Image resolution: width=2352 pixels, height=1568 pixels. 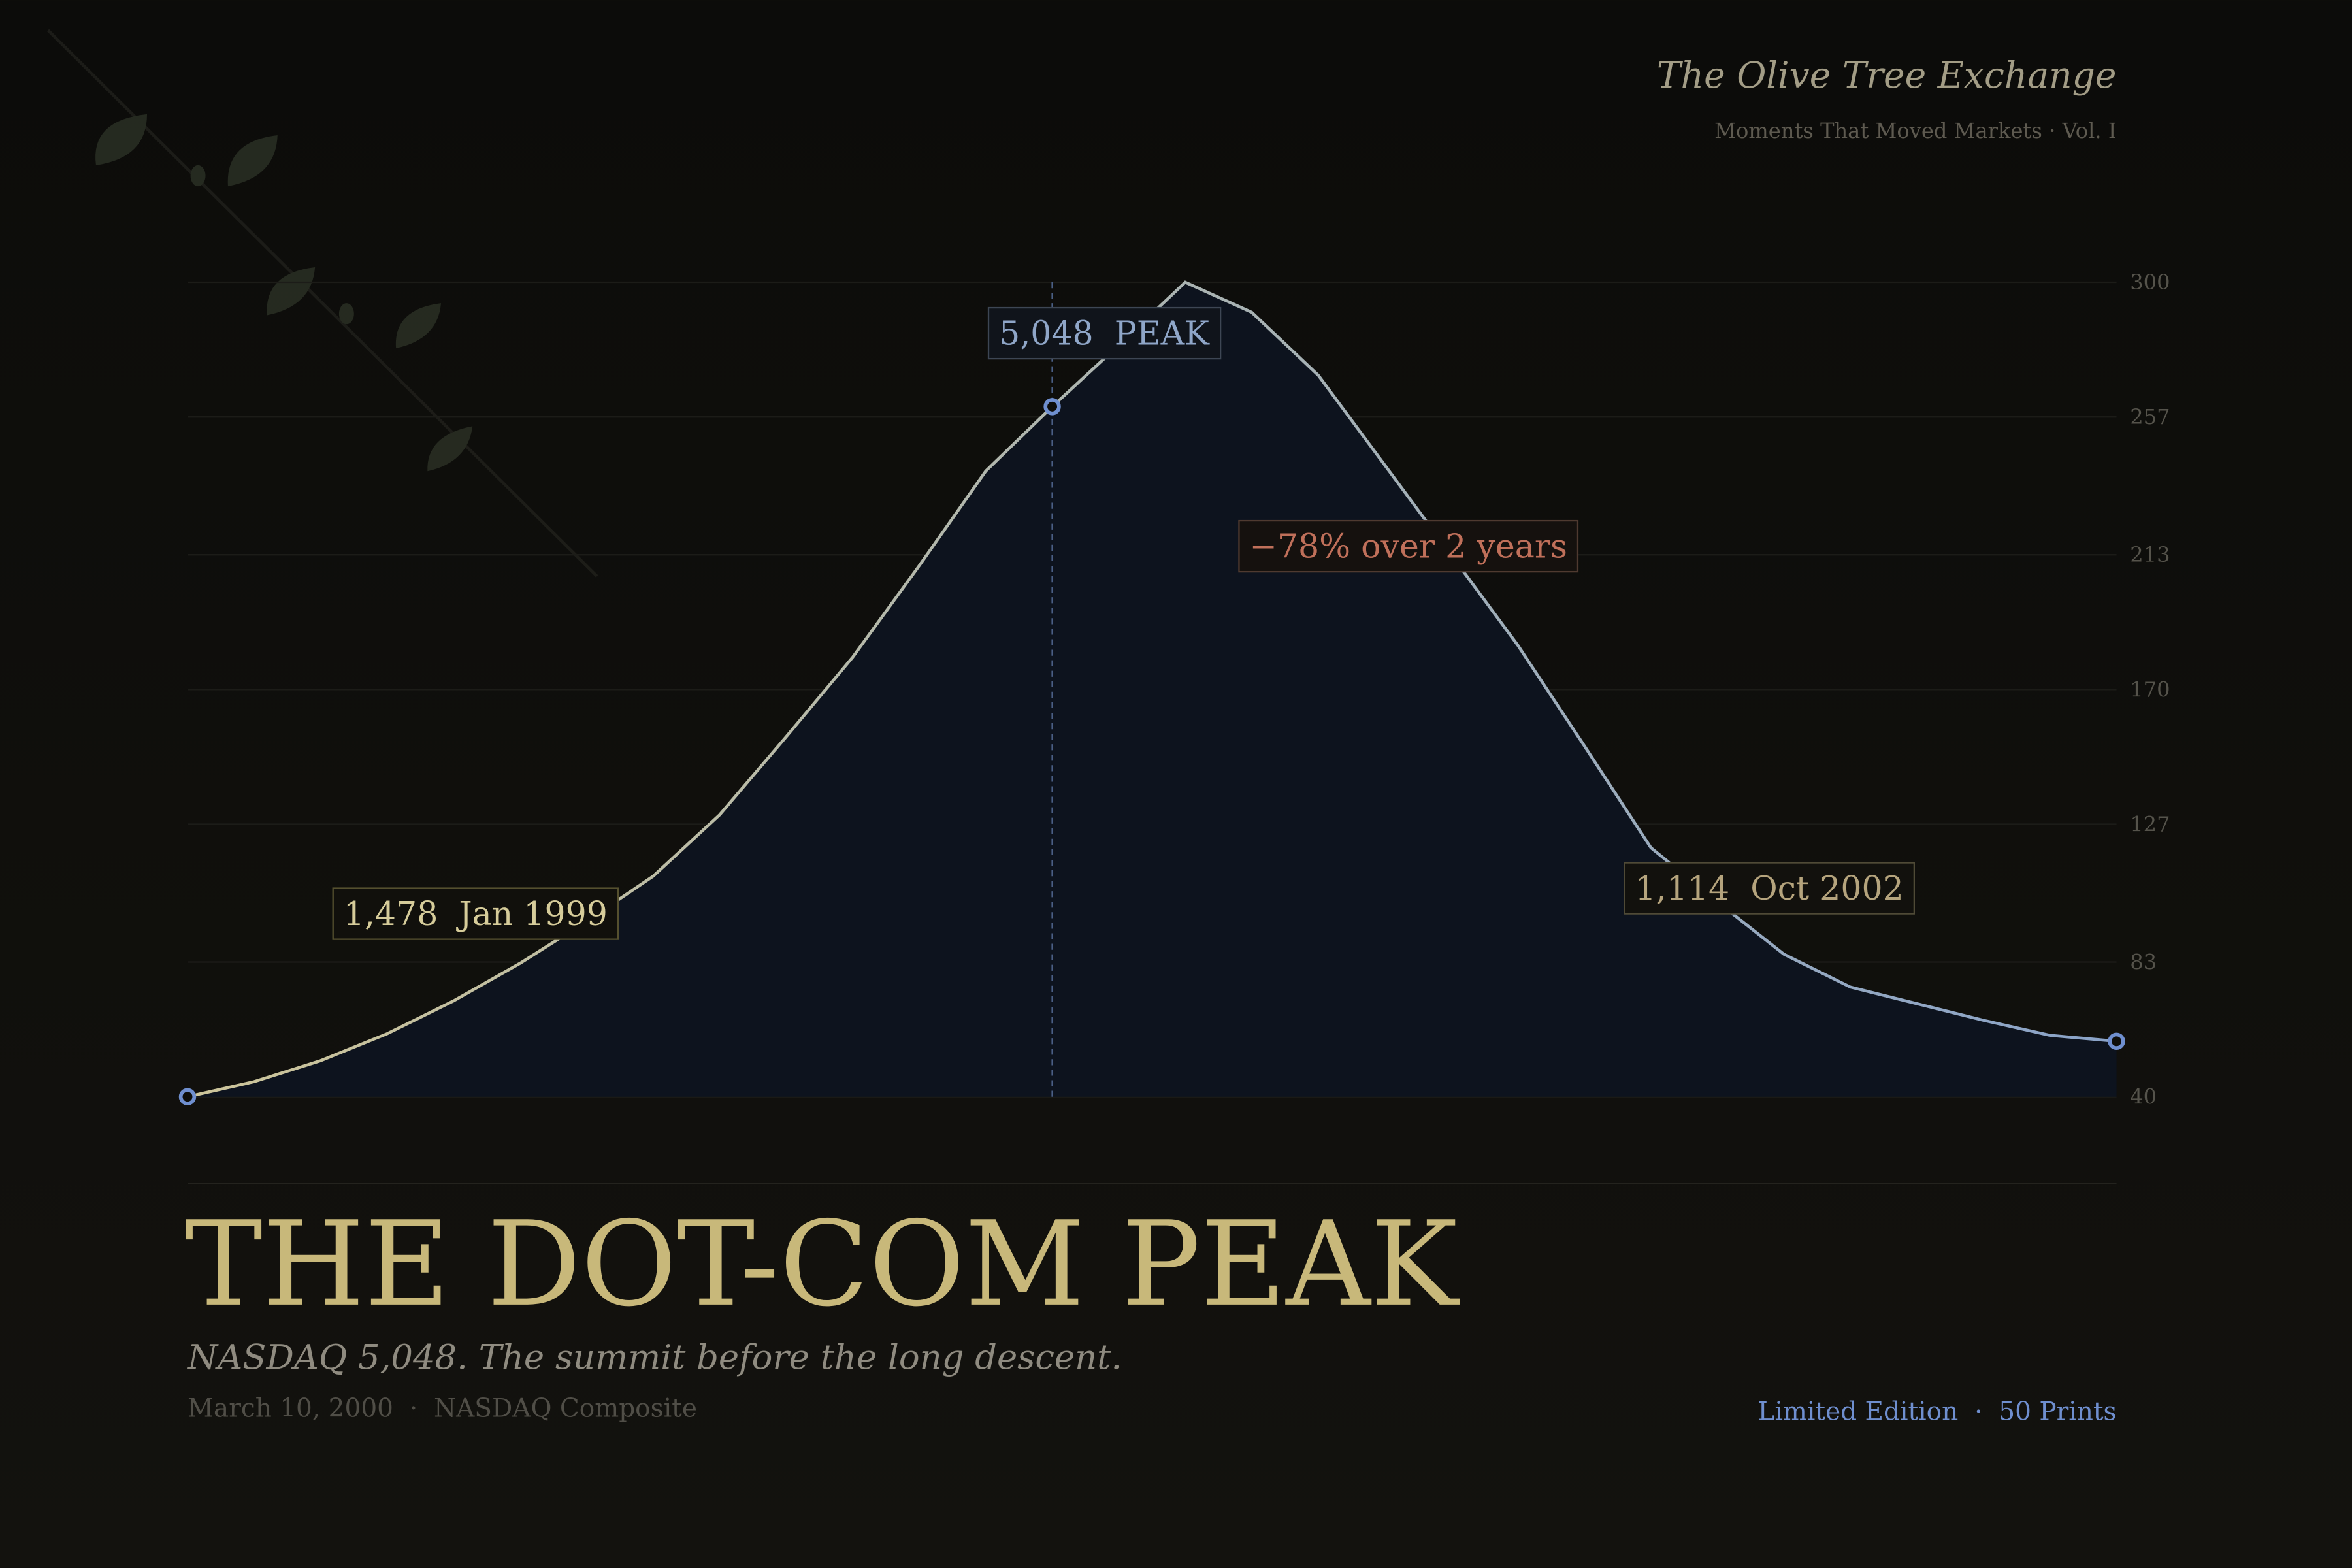 I want to click on annotation: 5,048 PEAK, so click(x=1104, y=333).